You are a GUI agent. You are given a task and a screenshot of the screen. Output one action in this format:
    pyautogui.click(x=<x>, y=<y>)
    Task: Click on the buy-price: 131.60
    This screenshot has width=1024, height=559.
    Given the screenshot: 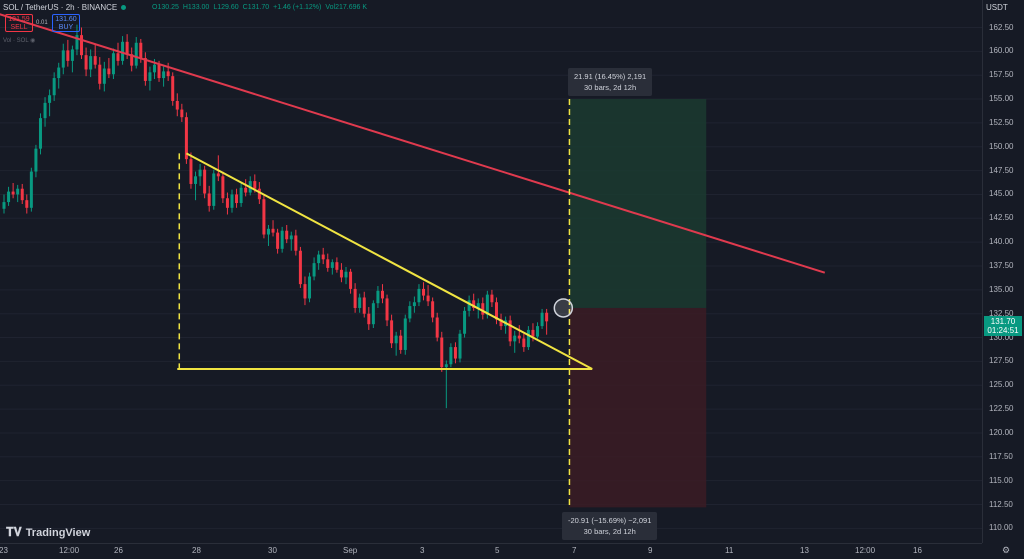 What is the action you would take?
    pyautogui.click(x=66, y=19)
    